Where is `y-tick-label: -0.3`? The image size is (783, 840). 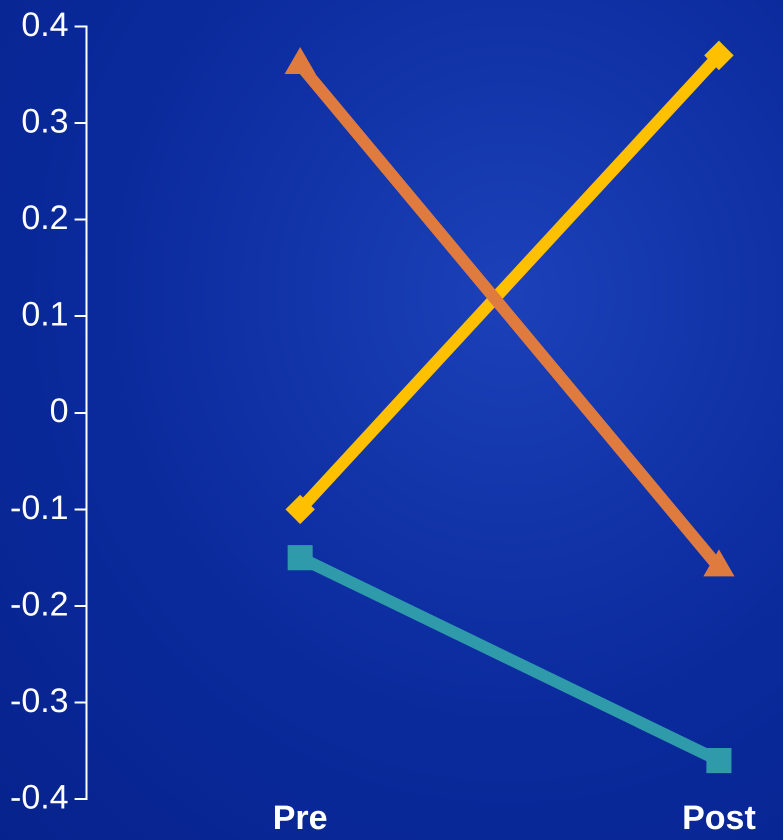 y-tick-label: -0.3 is located at coordinates (39, 701).